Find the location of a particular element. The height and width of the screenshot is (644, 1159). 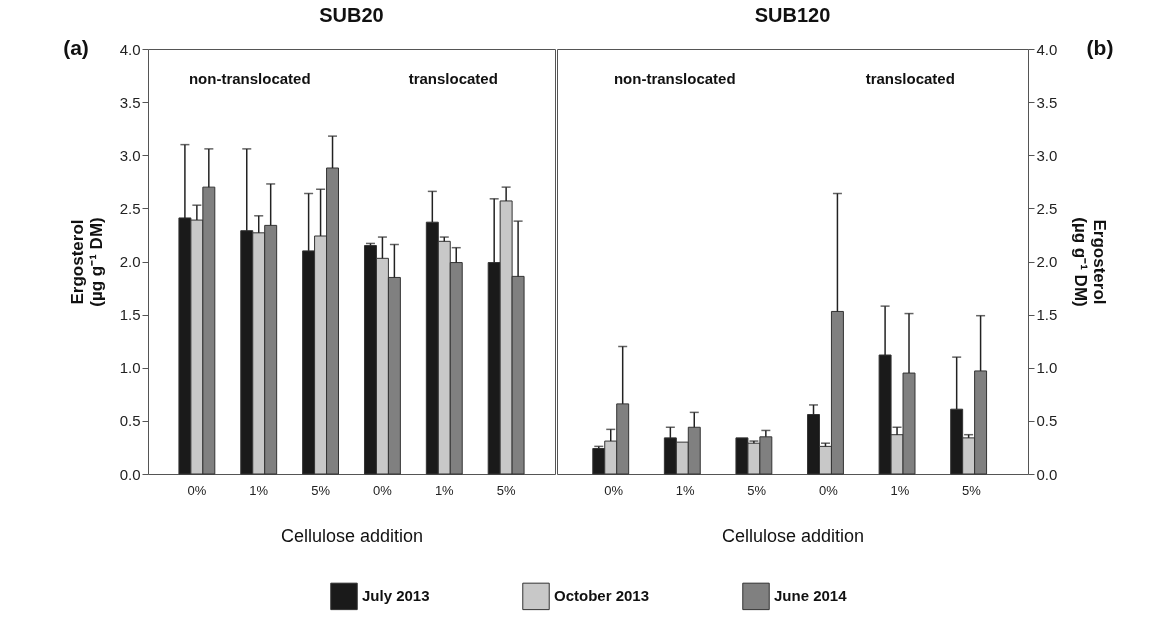

y2-tick-label: 0.5 is located at coordinates (1047, 421).